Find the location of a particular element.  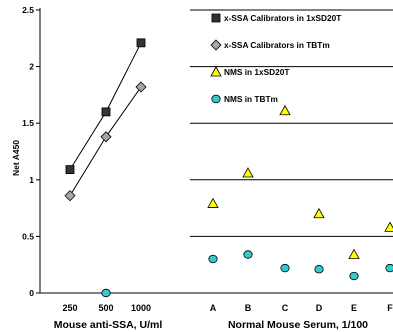

x-tick-label: D is located at coordinates (319, 308).